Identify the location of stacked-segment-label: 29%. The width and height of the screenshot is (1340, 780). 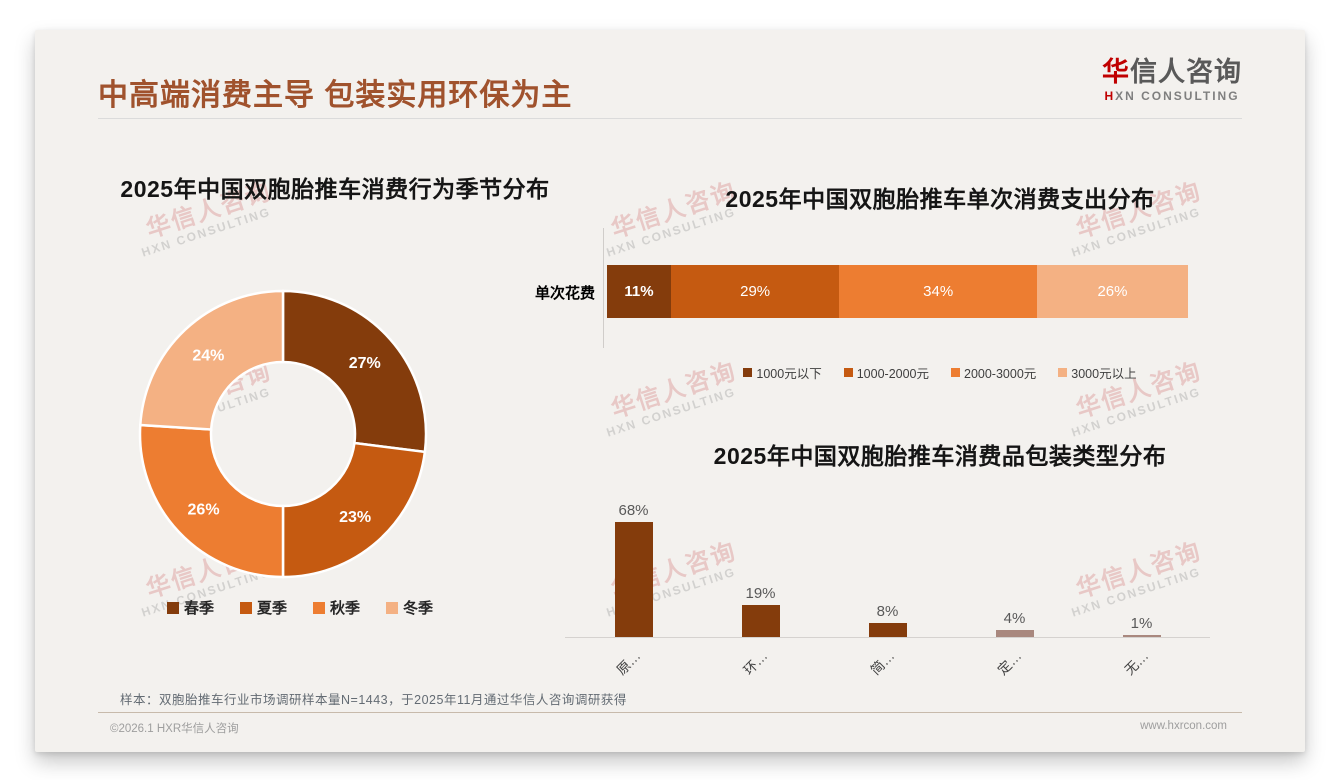
(755, 291).